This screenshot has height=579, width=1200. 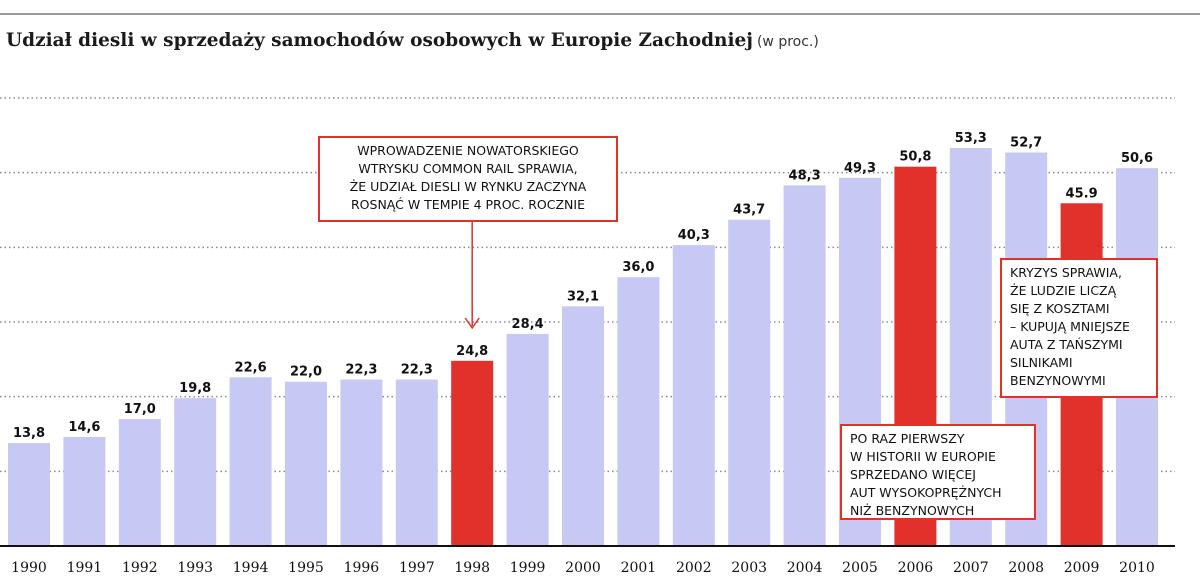 I want to click on data-label: 22,6, so click(x=251, y=367).